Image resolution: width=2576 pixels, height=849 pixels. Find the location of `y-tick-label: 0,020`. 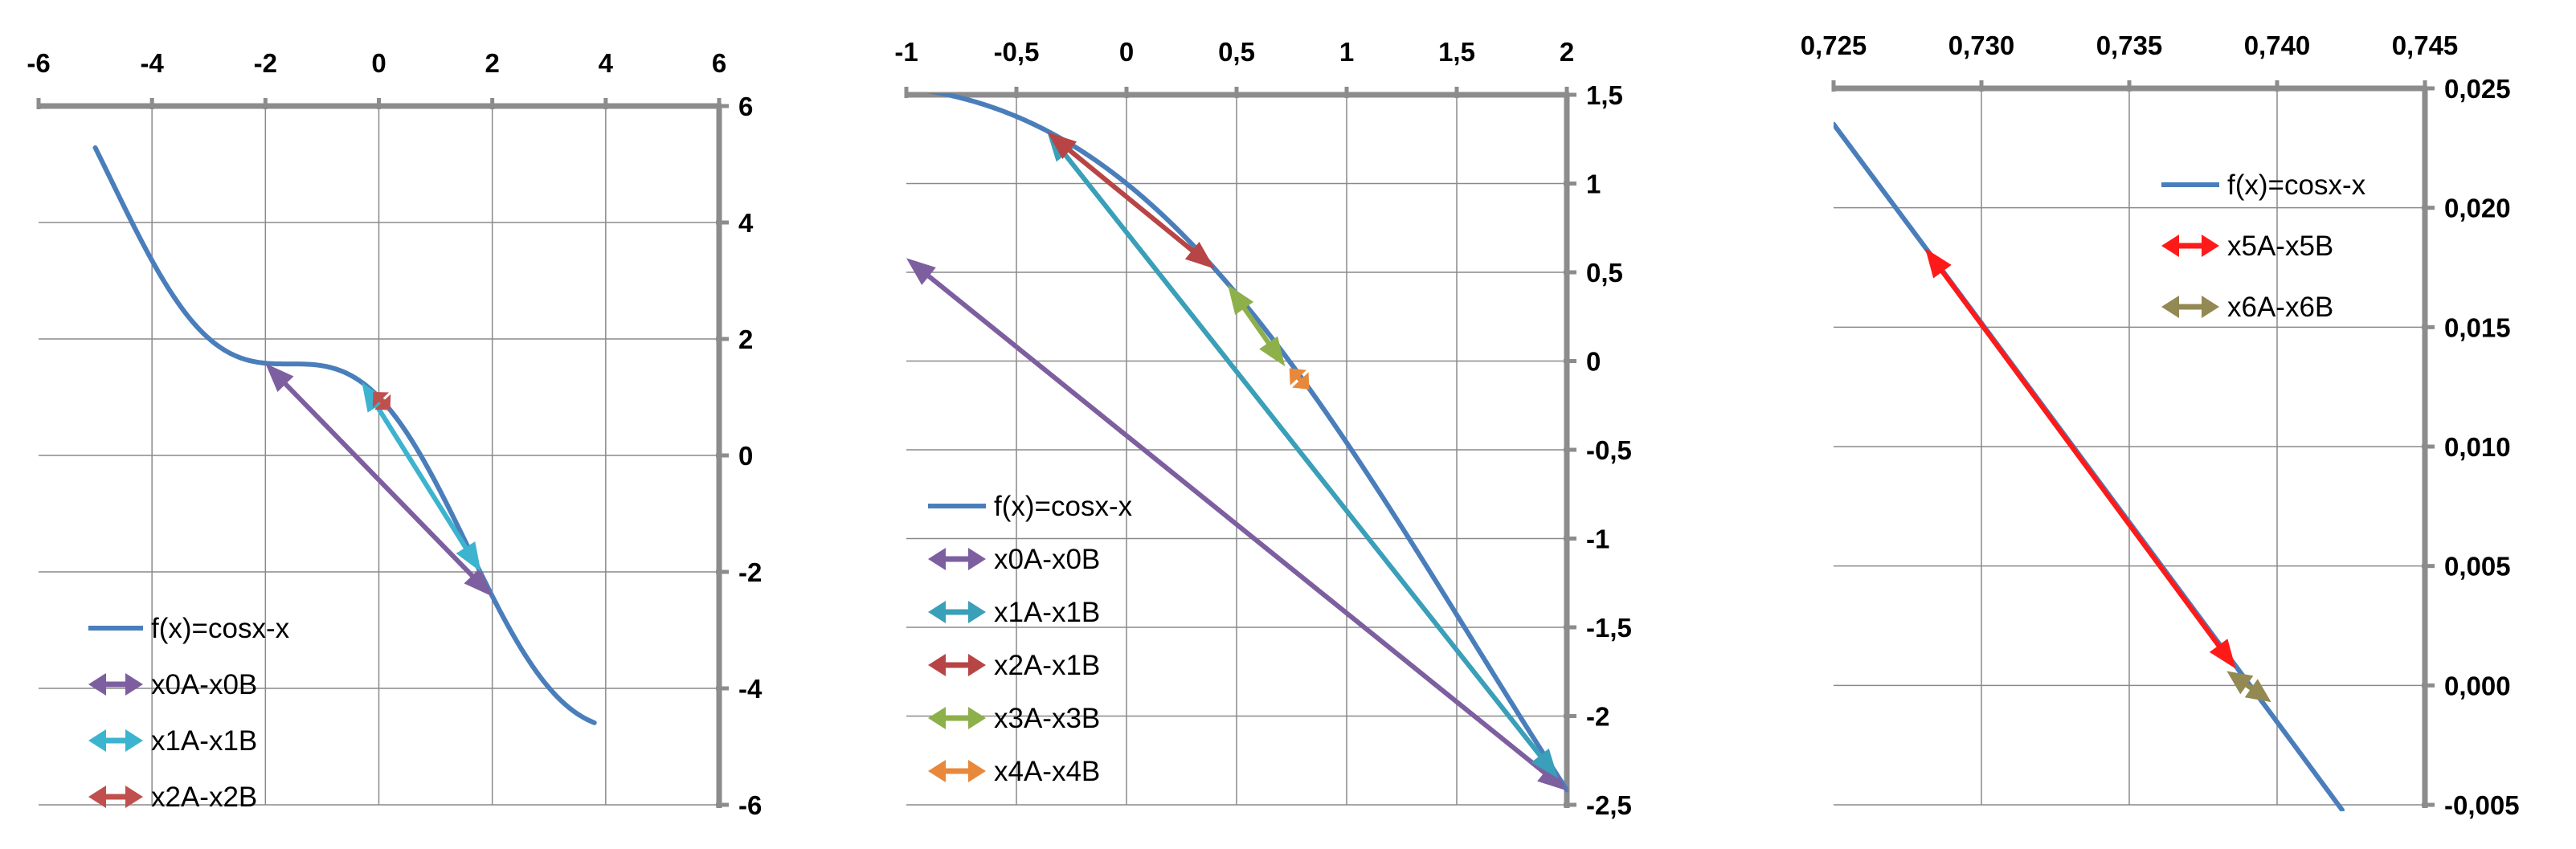

y-tick-label: 0,020 is located at coordinates (2478, 208).